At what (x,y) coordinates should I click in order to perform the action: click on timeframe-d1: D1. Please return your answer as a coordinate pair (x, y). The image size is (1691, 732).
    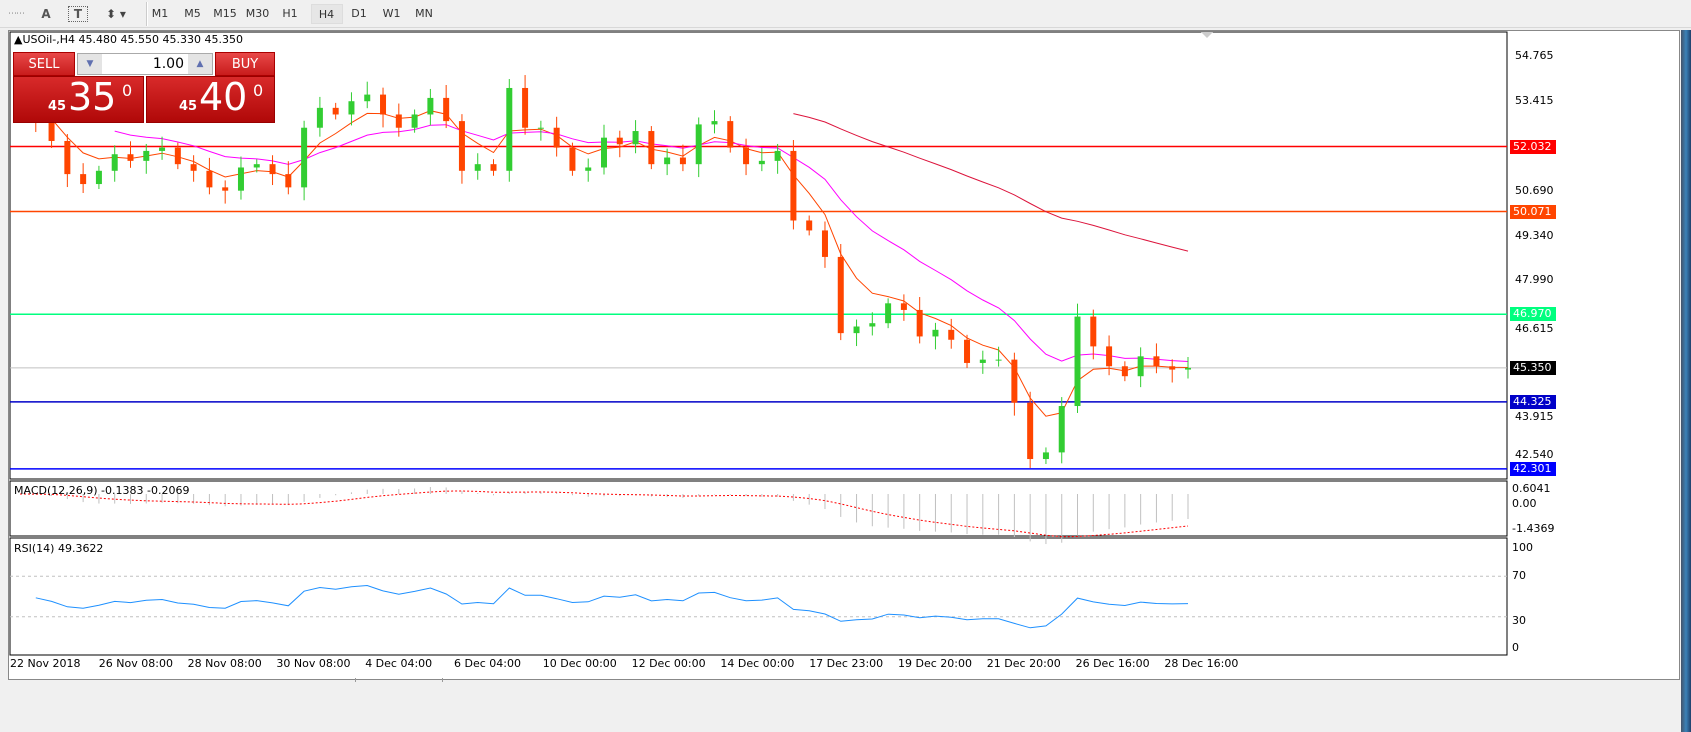
    Looking at the image, I should click on (359, 13).